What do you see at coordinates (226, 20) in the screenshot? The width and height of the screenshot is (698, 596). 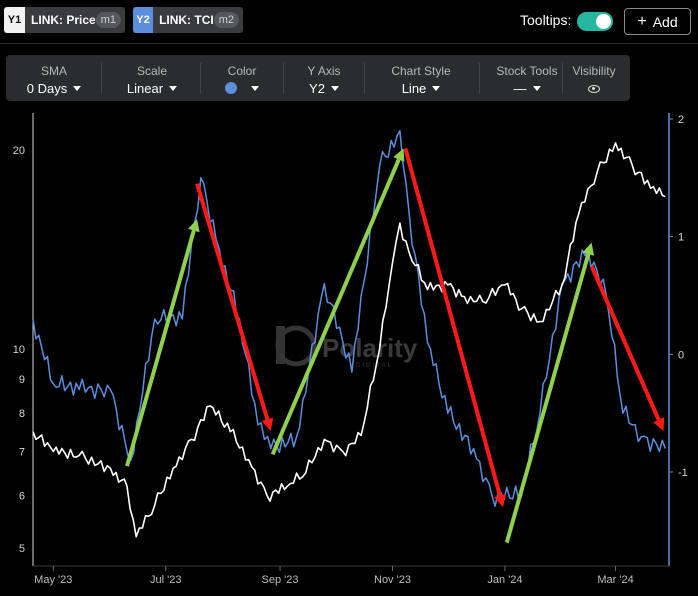 I see `series-chip-tci-marker: m2` at bounding box center [226, 20].